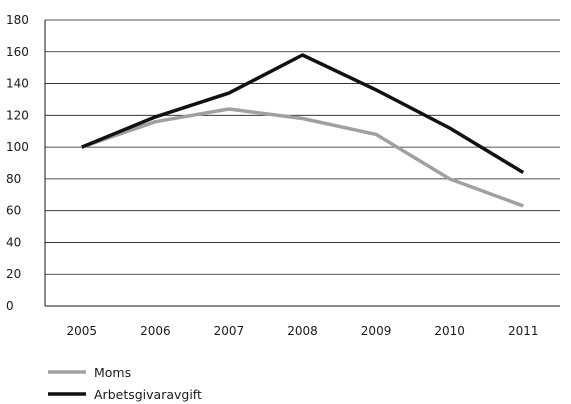  I want to click on y-tick-label: 40, so click(13, 242).